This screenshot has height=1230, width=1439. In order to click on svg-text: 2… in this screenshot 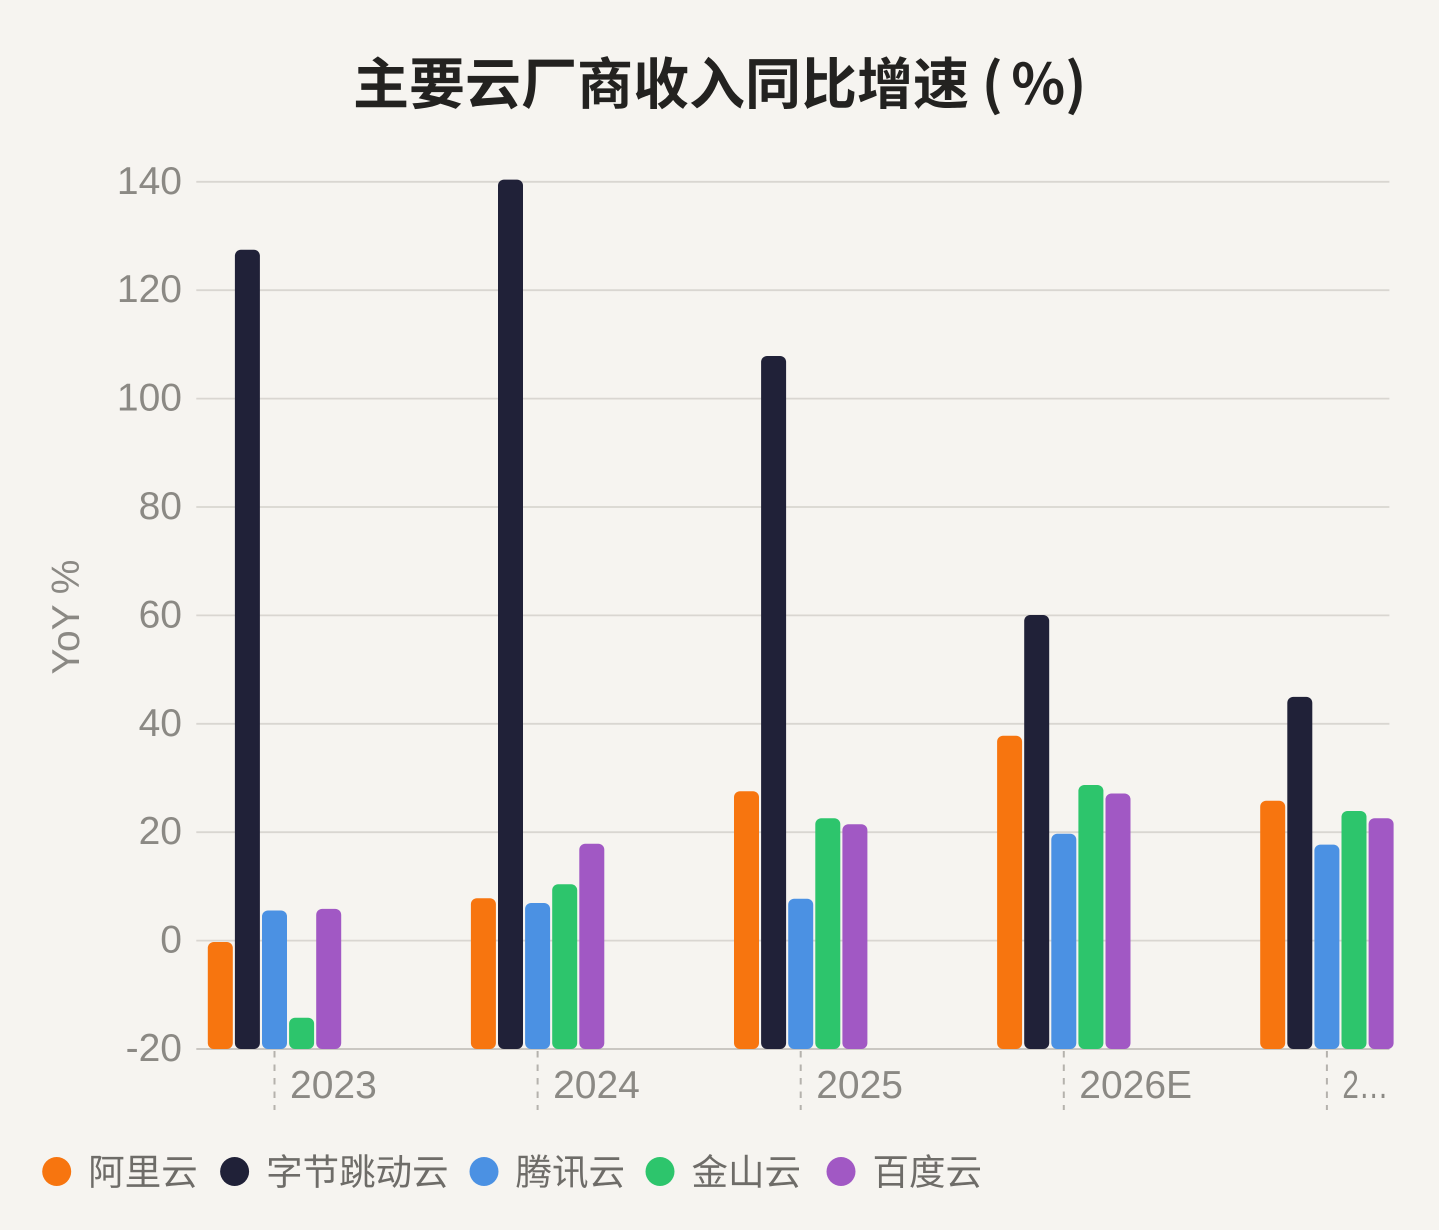, I will do `click(1365, 1085)`.